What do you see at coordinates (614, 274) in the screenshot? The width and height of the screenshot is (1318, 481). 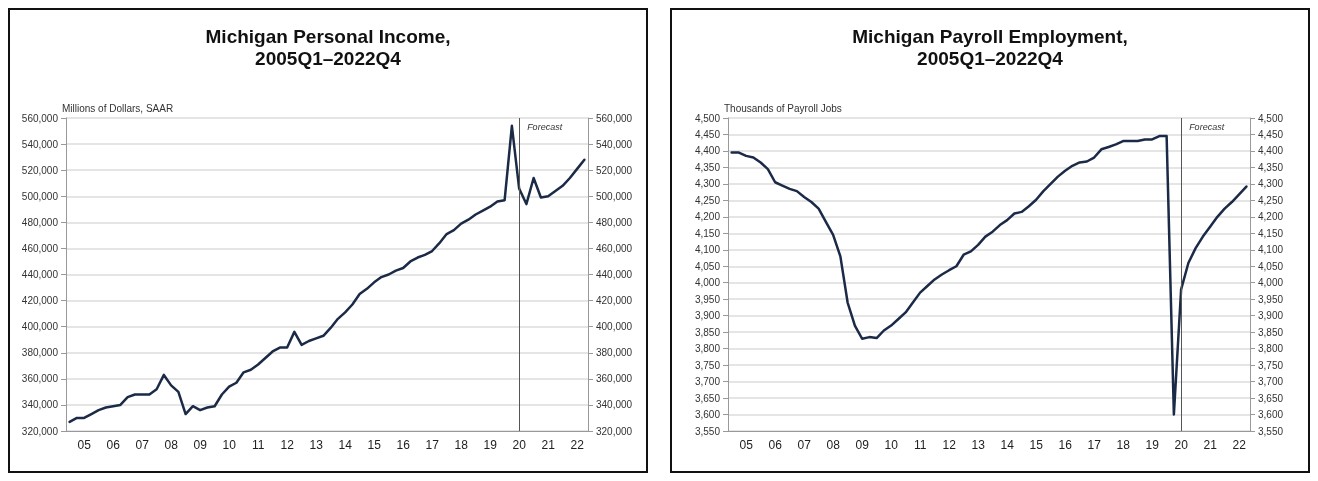 I see `y2-tick-label: 440,000` at bounding box center [614, 274].